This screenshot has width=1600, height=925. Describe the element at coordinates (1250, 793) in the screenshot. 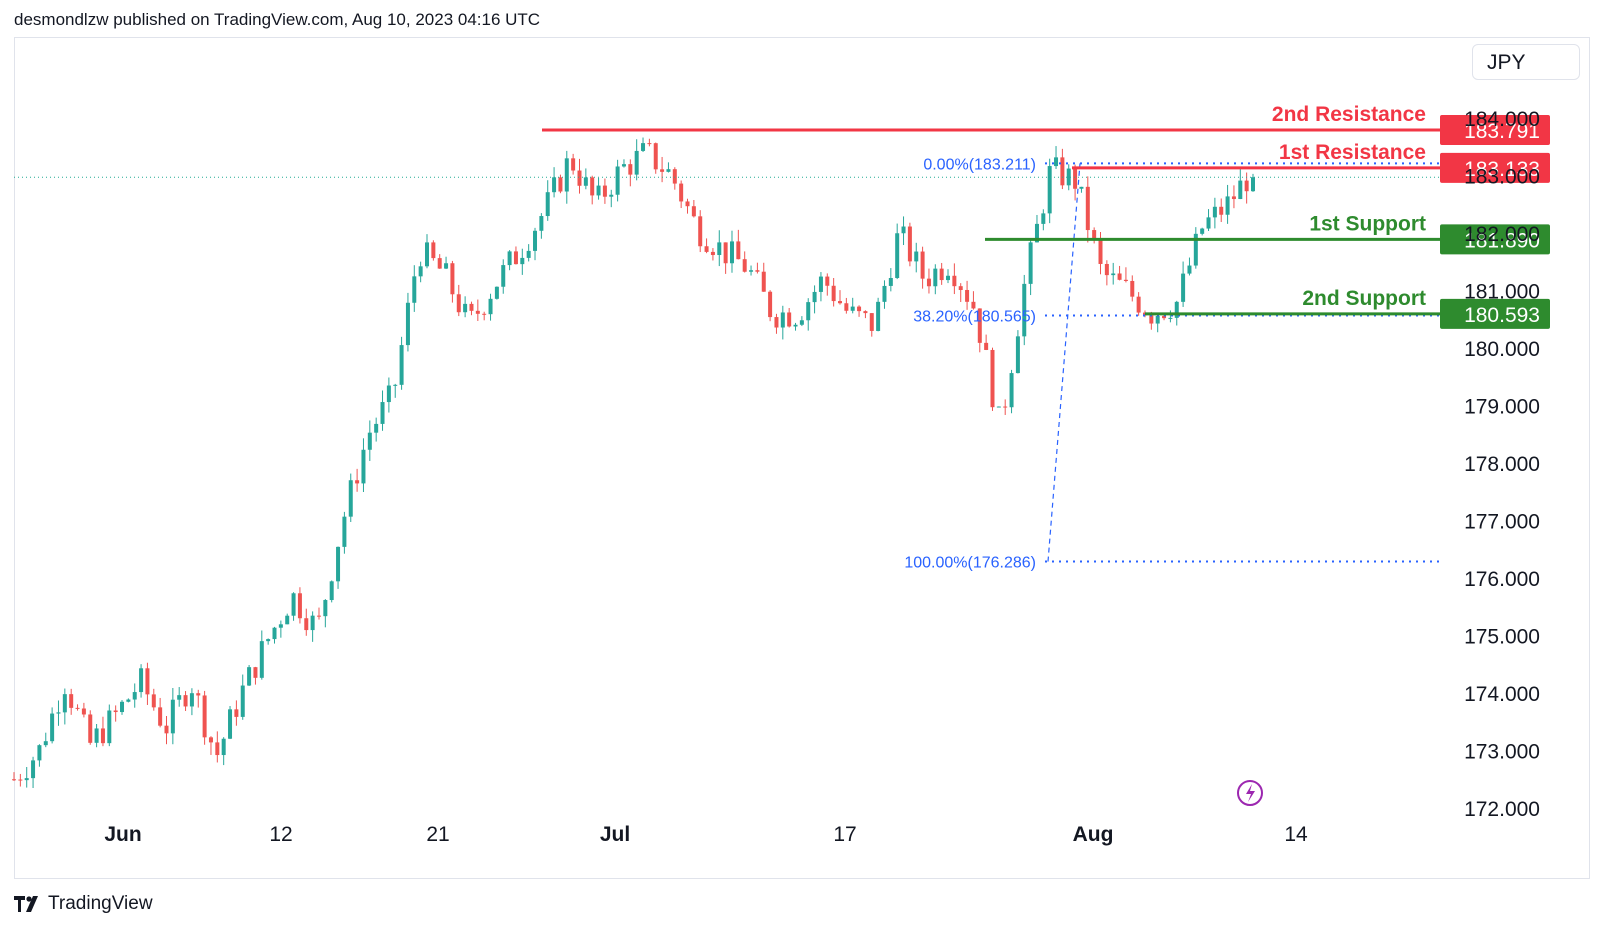

I see `lightning-icon` at that location.